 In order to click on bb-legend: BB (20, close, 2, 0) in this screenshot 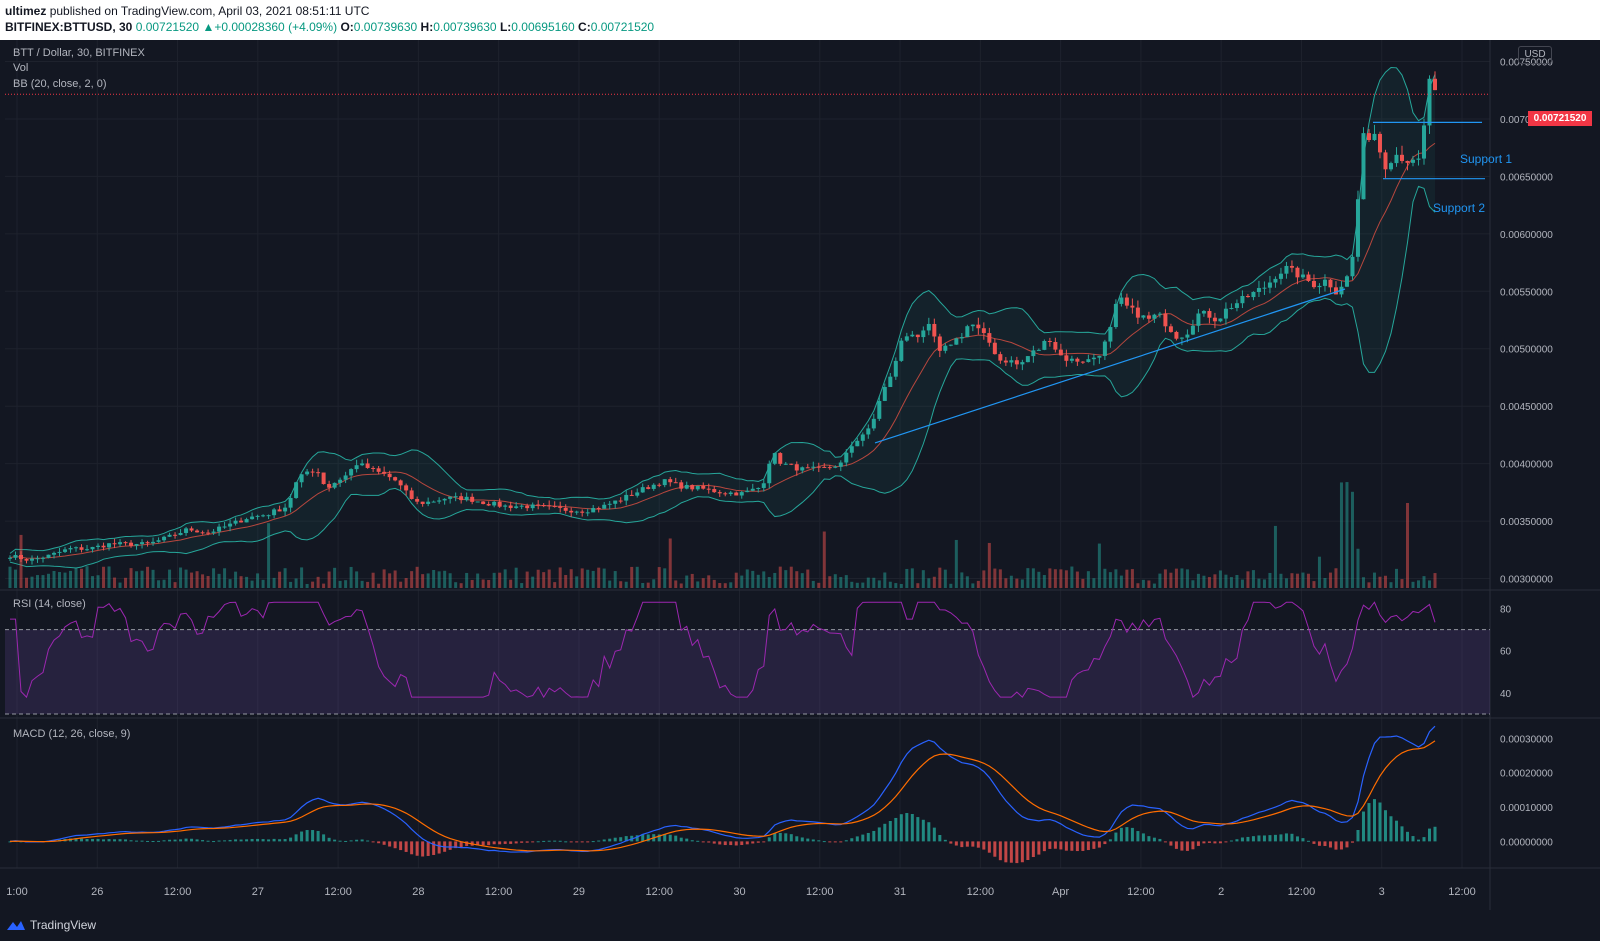, I will do `click(60, 84)`.